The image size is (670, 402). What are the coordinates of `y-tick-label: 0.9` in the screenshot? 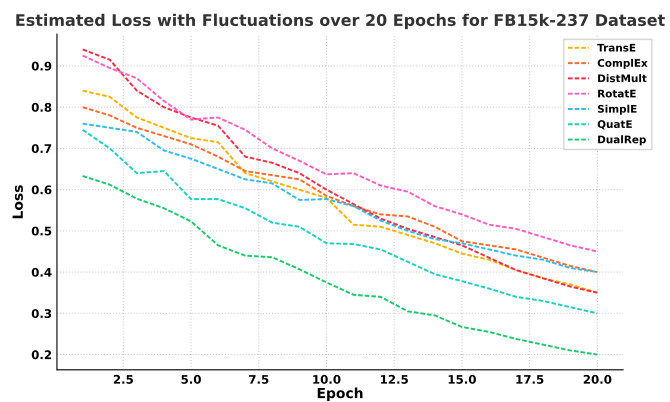 It's located at (42, 66).